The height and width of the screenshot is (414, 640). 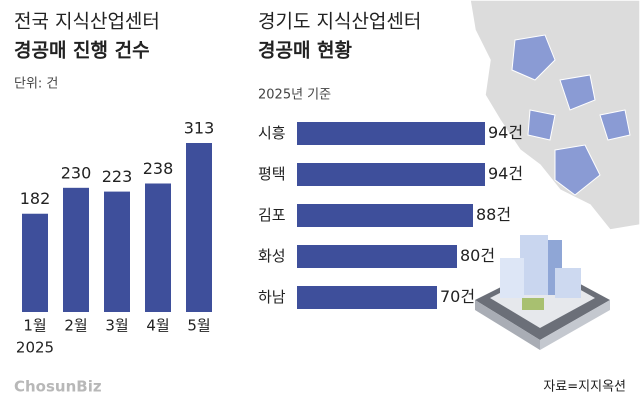 I want to click on map, so click(x=554, y=115).